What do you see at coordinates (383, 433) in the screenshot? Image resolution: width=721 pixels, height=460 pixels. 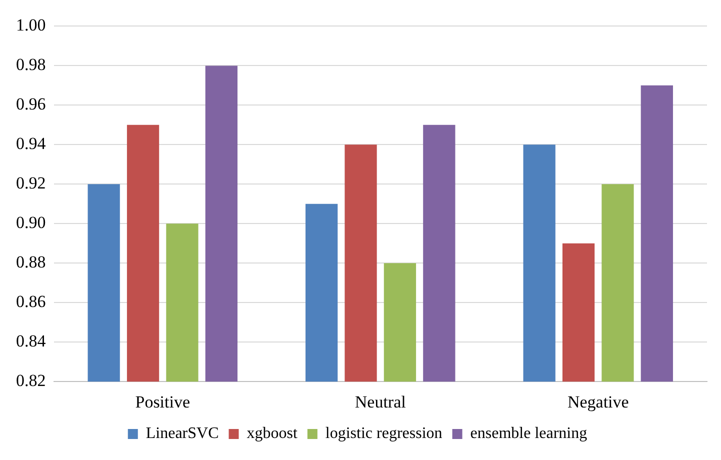 I see `legend-label: logistic regression` at bounding box center [383, 433].